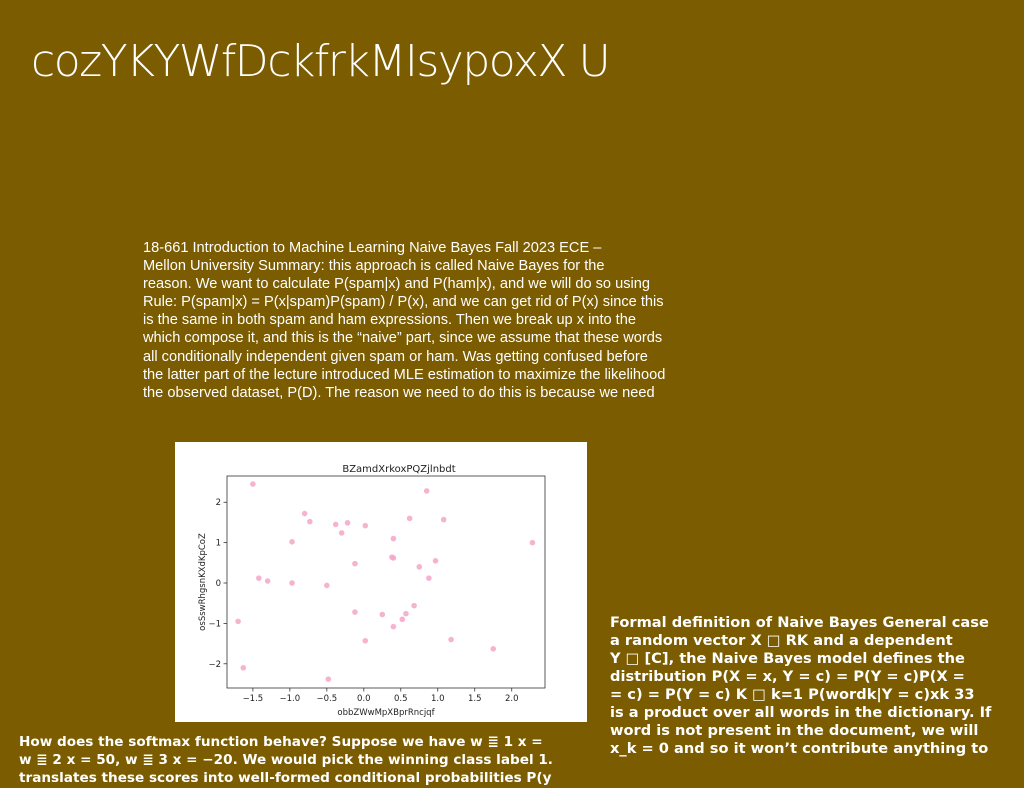  Describe the element at coordinates (386, 582) in the screenshot. I see `plot-frame` at that location.